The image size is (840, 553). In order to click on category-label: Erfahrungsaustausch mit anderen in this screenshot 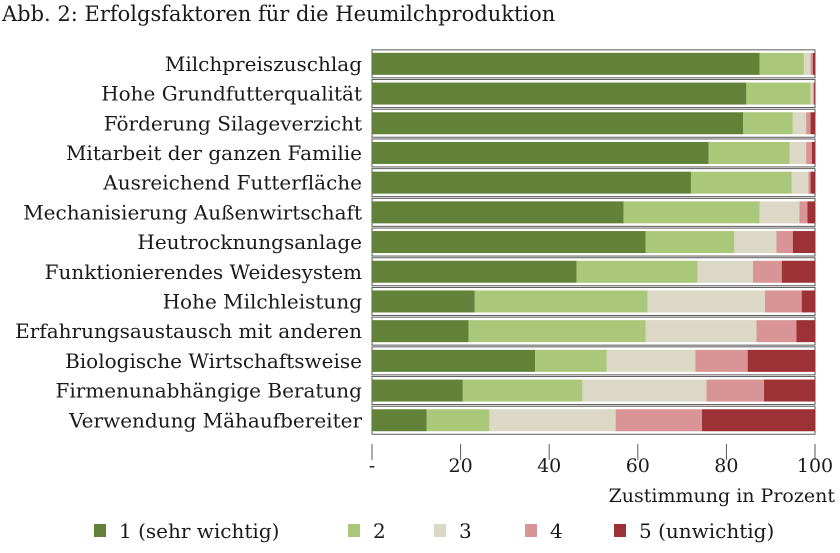, I will do `click(188, 331)`.